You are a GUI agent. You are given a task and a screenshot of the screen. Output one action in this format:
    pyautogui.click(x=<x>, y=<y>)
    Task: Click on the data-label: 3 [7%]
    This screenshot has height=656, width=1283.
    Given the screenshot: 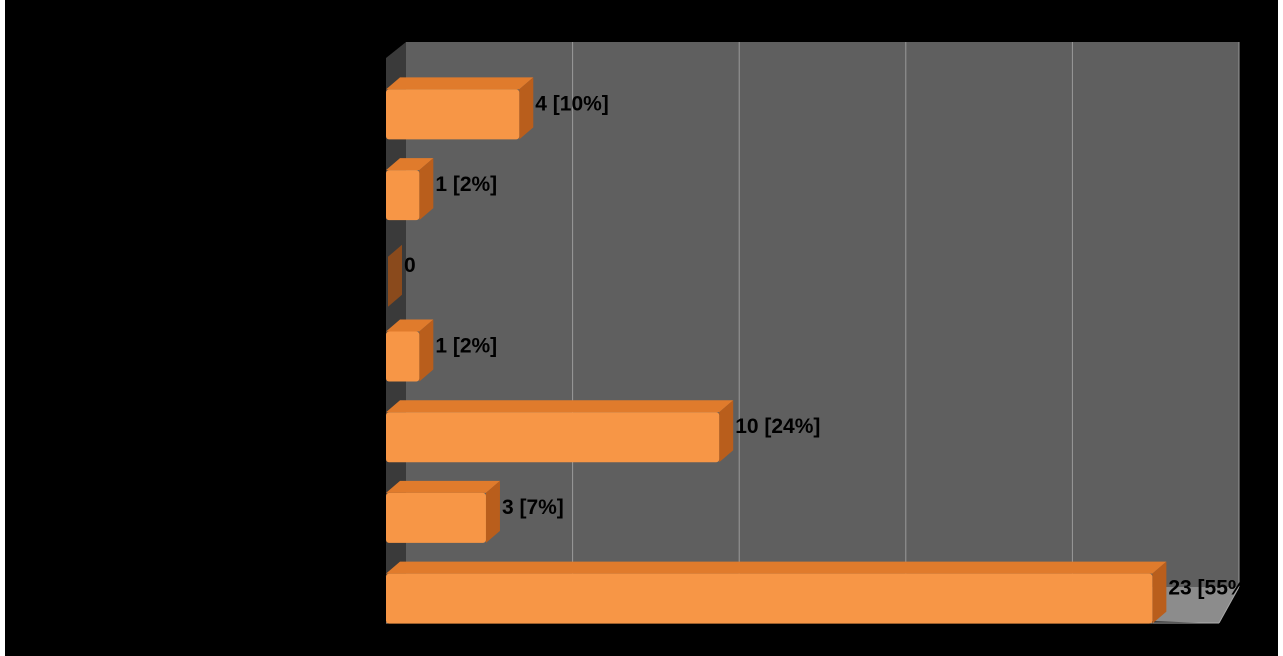 What is the action you would take?
    pyautogui.click(x=533, y=507)
    